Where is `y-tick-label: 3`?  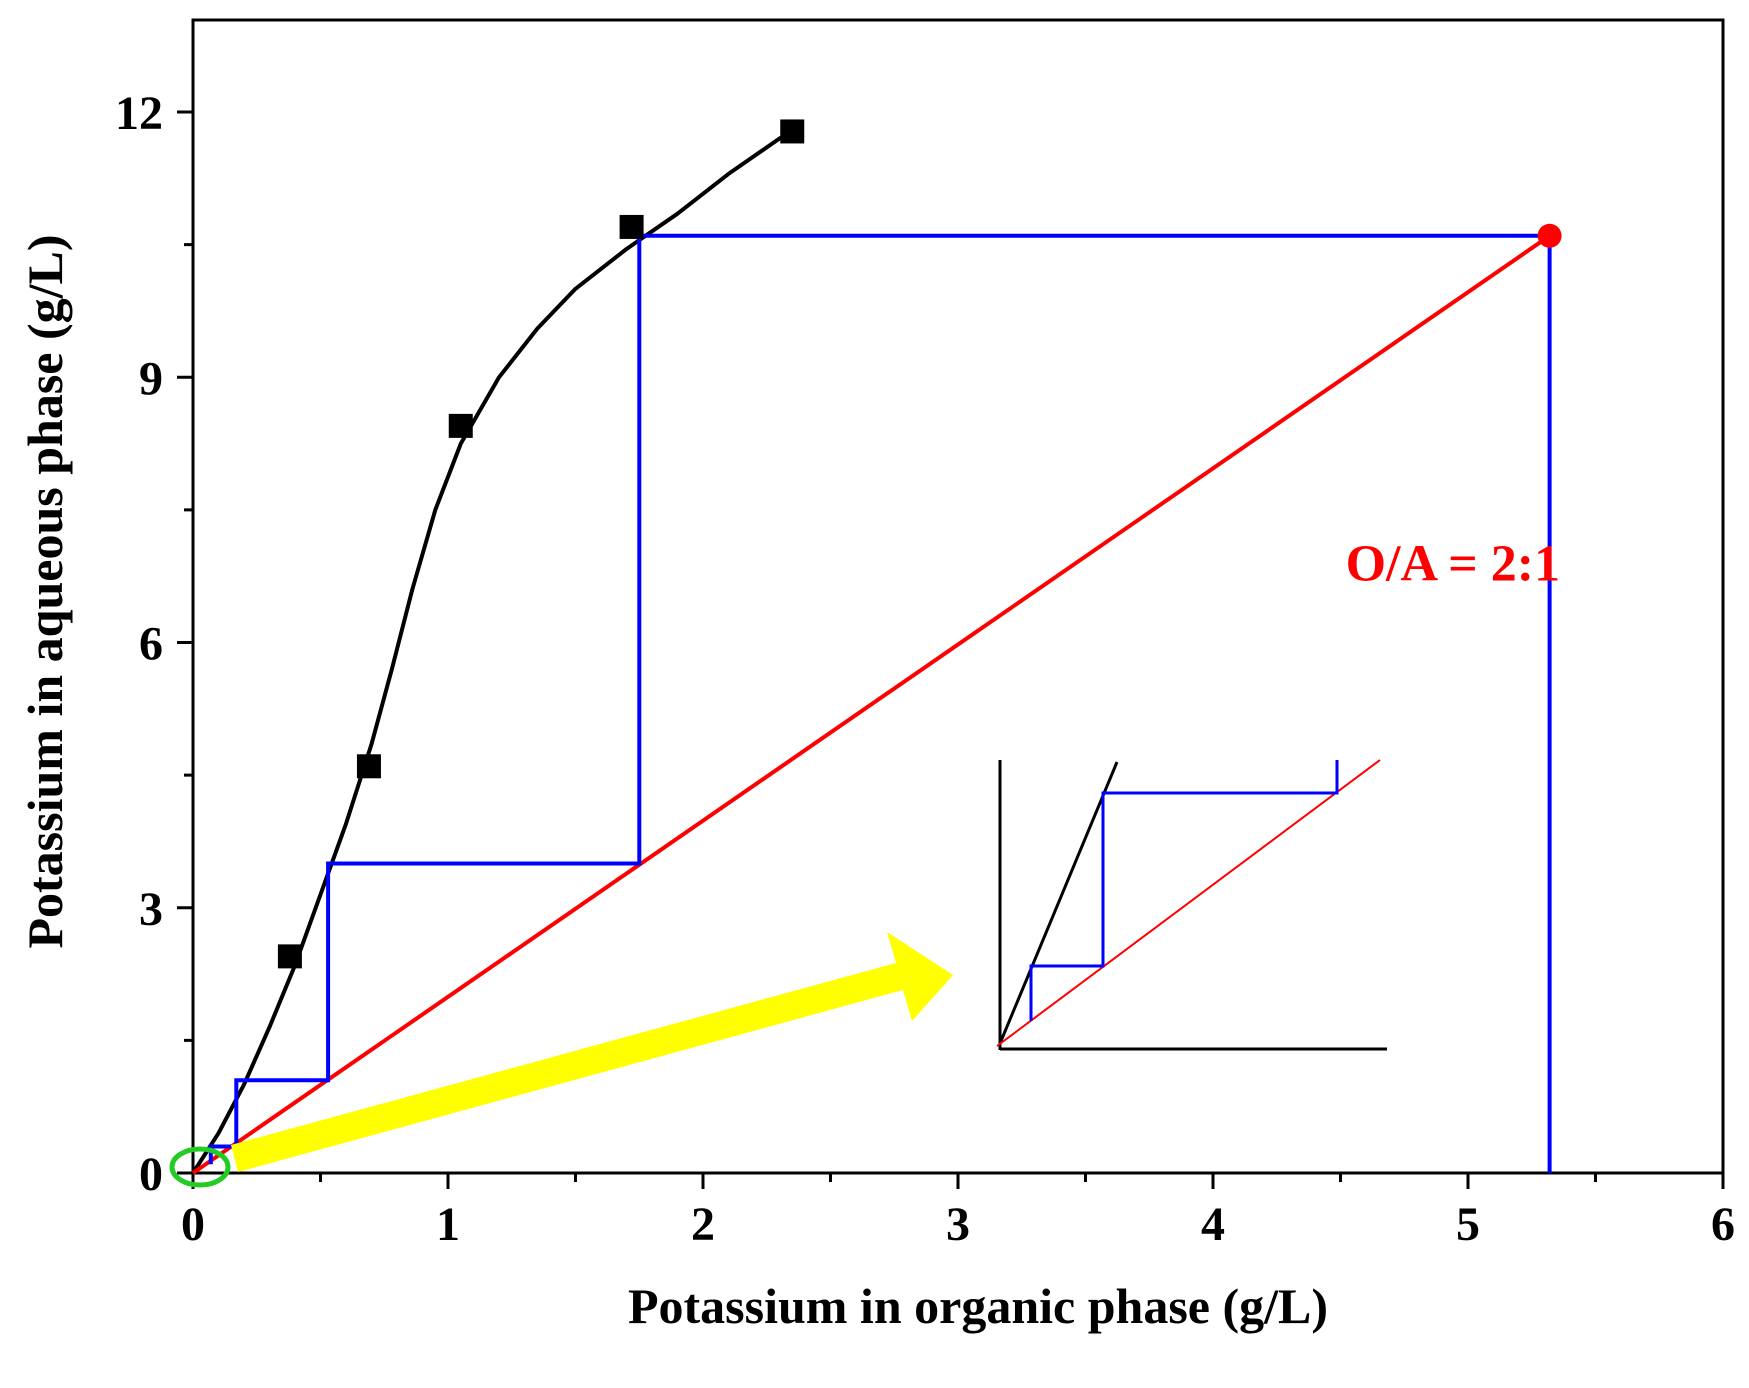 y-tick-label: 3 is located at coordinates (151, 909).